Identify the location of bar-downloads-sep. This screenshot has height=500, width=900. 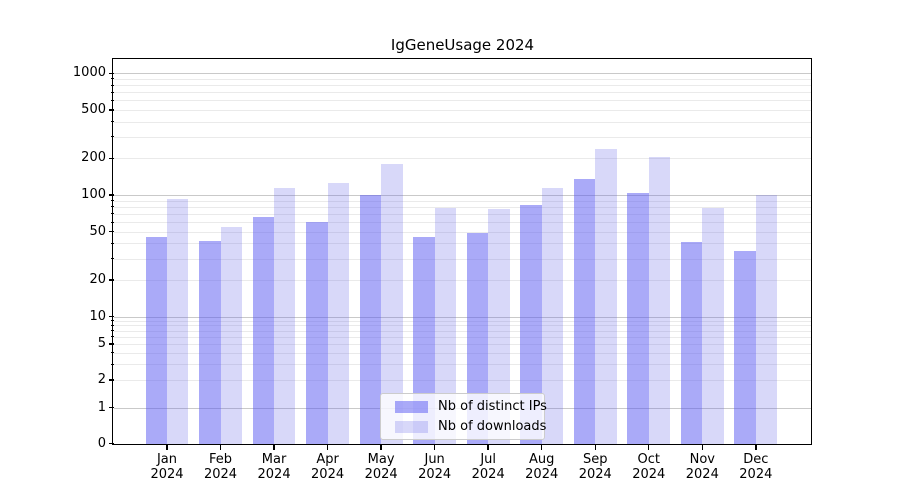
(606, 296).